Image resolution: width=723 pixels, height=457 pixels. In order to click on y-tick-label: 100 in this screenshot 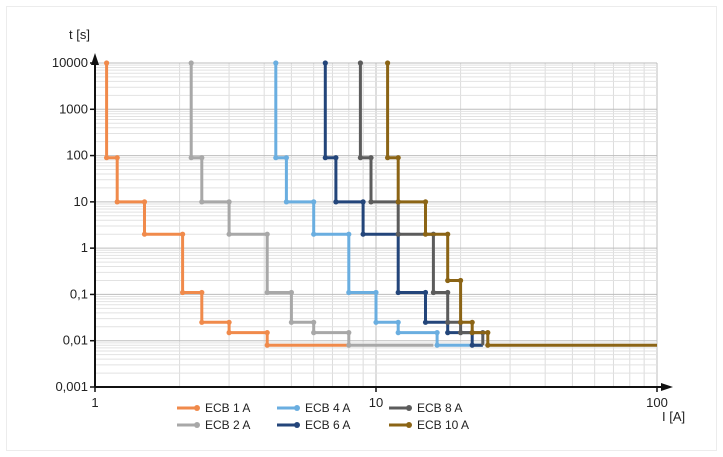, I will do `click(77, 155)`.